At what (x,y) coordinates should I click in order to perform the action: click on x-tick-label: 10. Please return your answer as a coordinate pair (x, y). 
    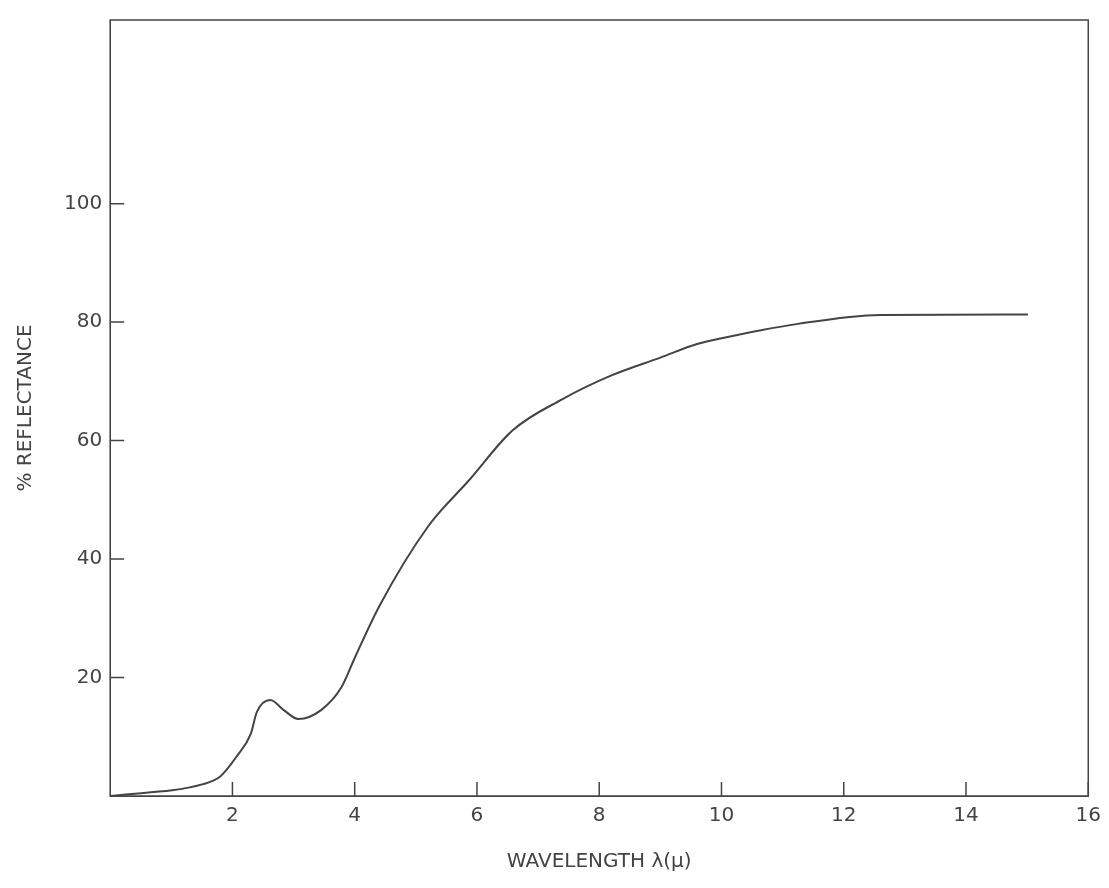
    Looking at the image, I should click on (721, 814).